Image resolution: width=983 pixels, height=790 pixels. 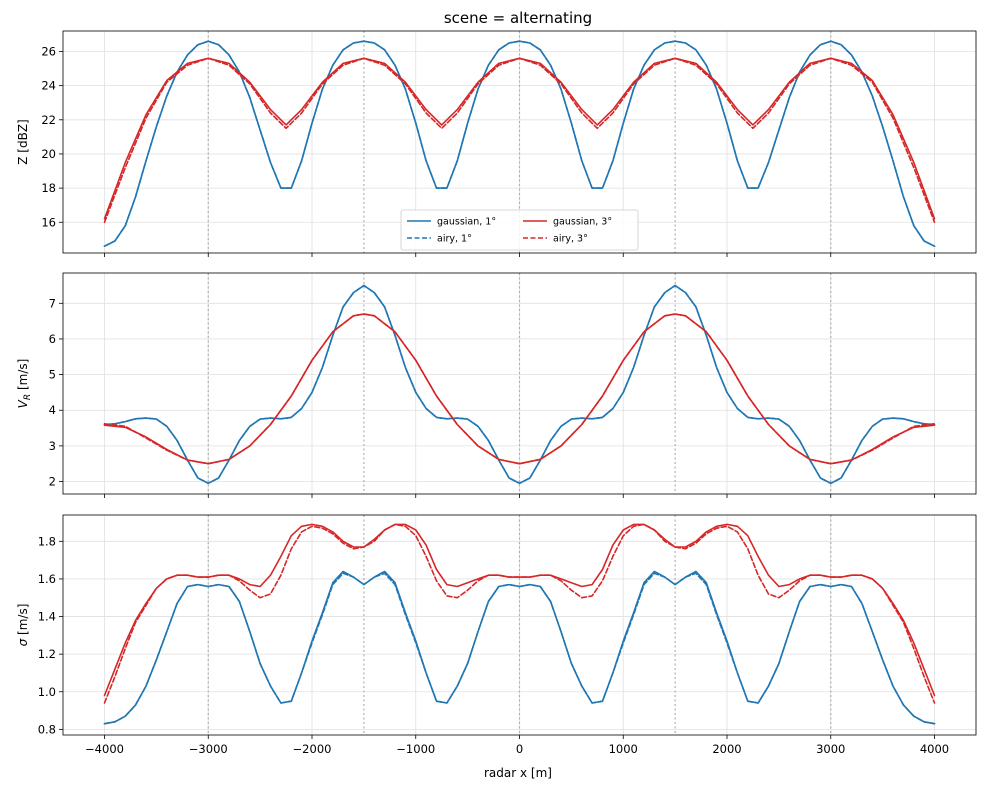 I want to click on y-tick-label: 3, so click(x=52, y=446).